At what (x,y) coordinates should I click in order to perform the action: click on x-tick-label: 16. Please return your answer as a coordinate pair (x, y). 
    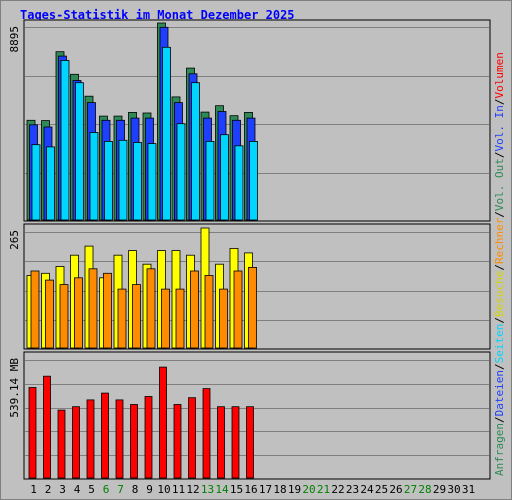
    Looking at the image, I should click on (250, 489).